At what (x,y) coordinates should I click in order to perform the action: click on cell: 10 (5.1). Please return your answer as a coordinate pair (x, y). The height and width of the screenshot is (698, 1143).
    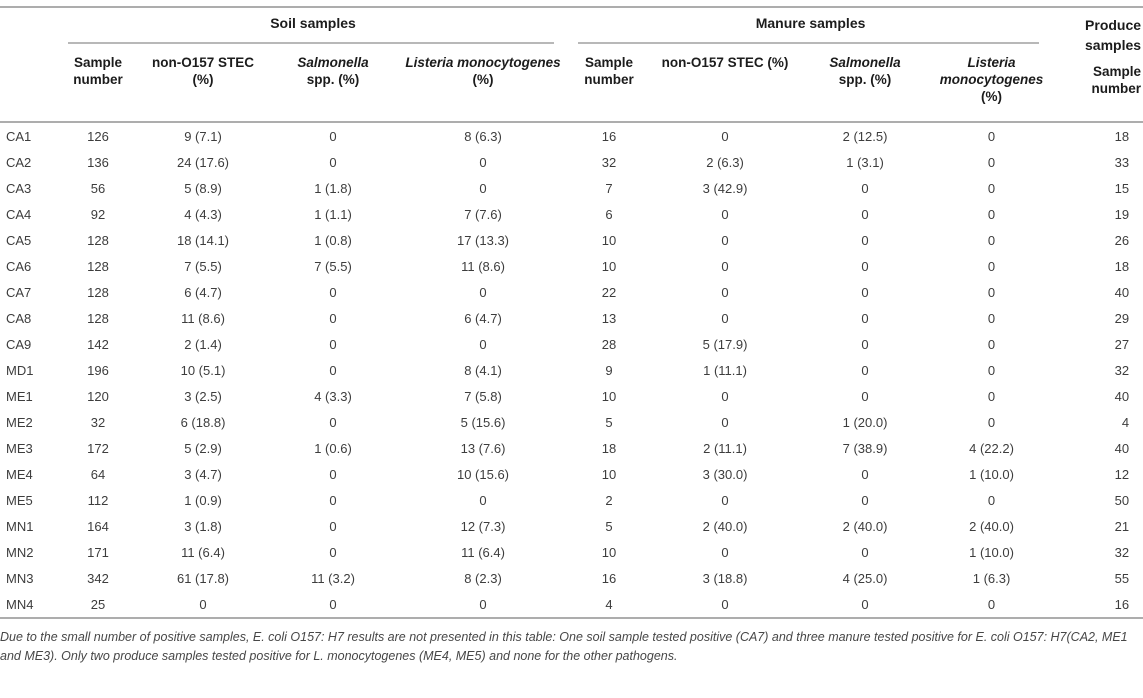
    Looking at the image, I should click on (203, 370).